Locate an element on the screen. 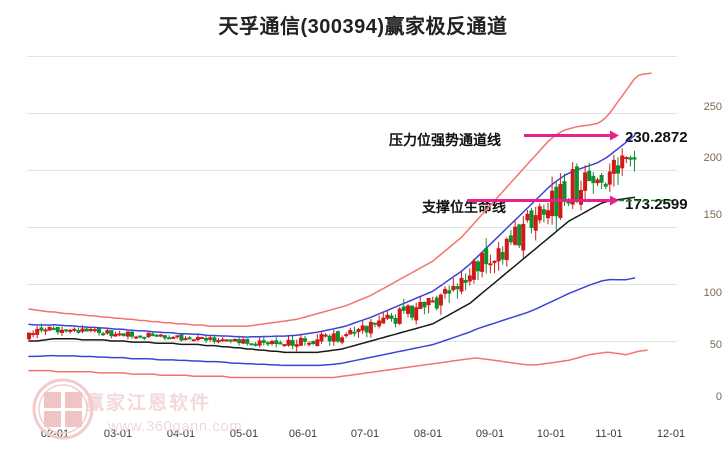 This screenshot has width=726, height=450. x-tick-02-01: 02-01 is located at coordinates (55, 434).